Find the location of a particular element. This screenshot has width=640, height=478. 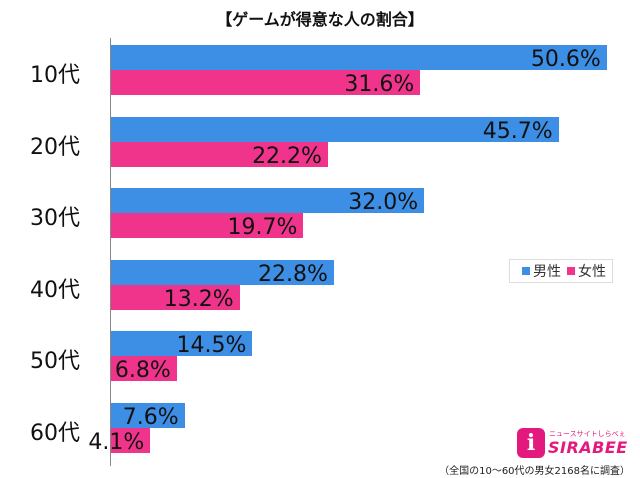

data-label-male: 32.0% is located at coordinates (383, 202).